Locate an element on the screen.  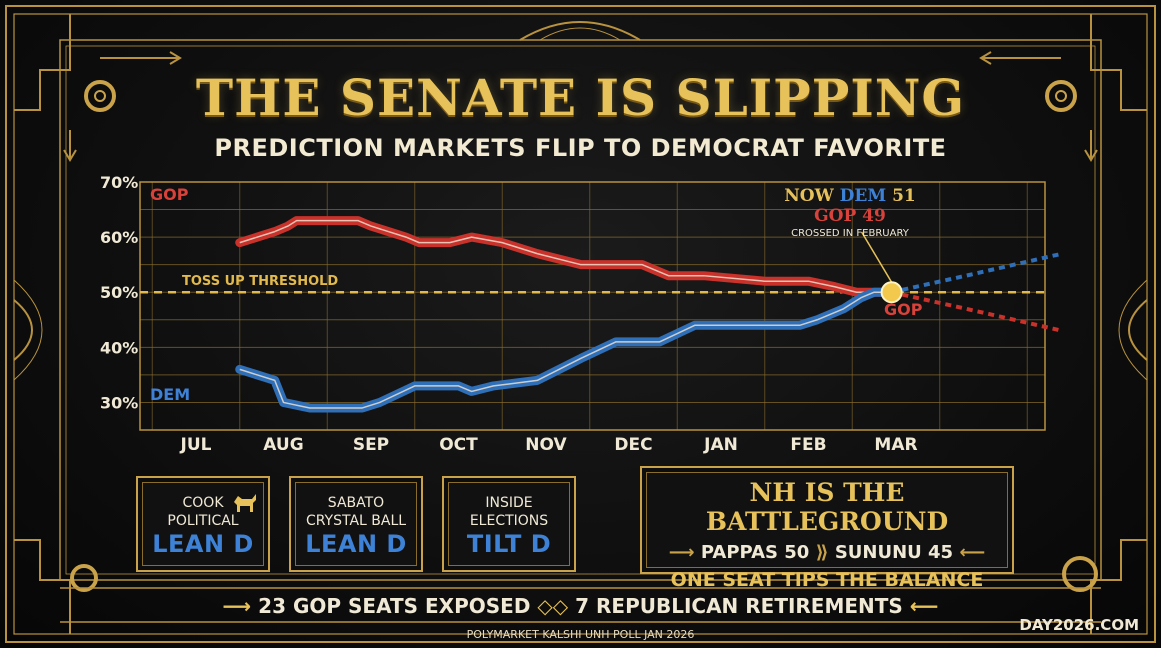
dem-series-label: DEM is located at coordinates (170, 394).